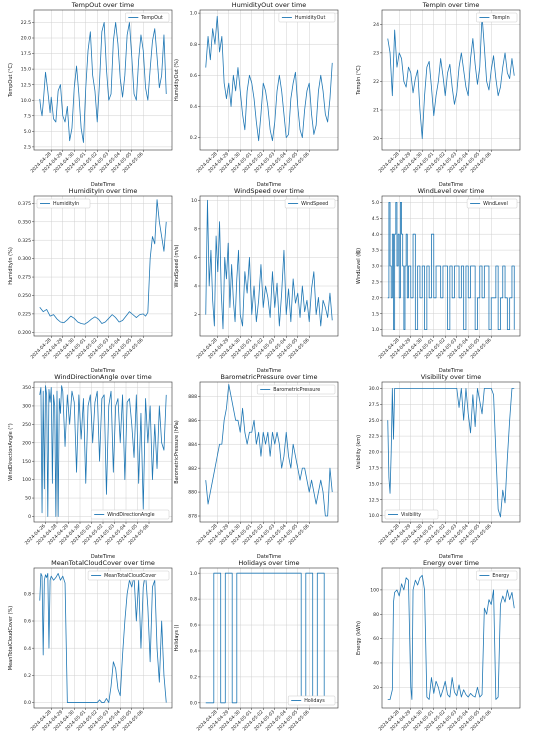  I want to click on legend-label: Visibility, so click(411, 515).